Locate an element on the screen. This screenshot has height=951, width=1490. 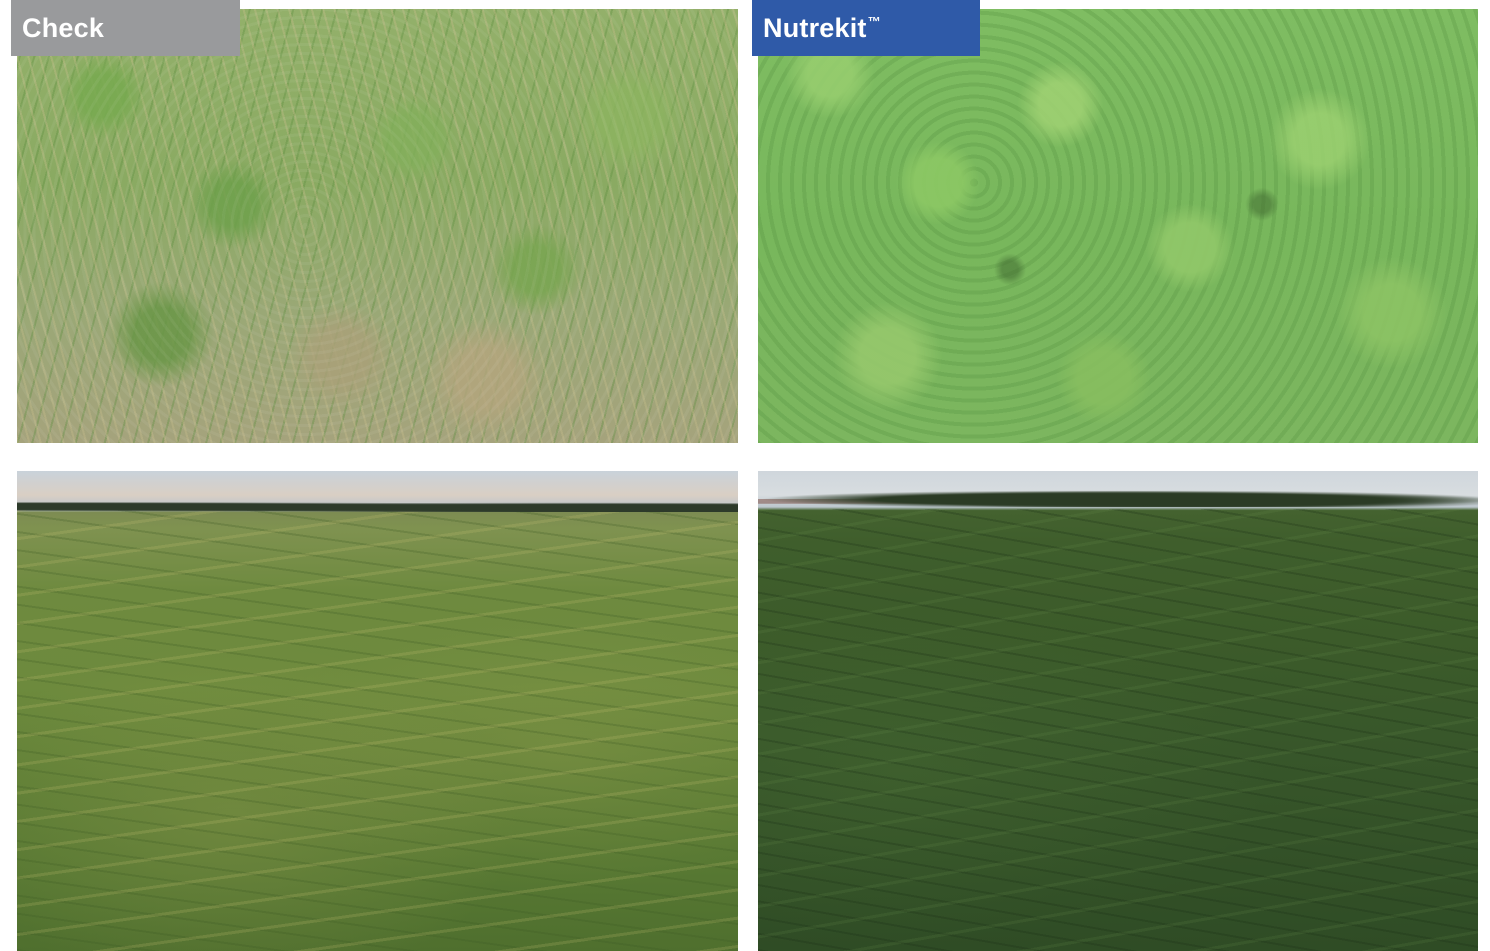
trademark-symbol: ™ is located at coordinates (874, 21).